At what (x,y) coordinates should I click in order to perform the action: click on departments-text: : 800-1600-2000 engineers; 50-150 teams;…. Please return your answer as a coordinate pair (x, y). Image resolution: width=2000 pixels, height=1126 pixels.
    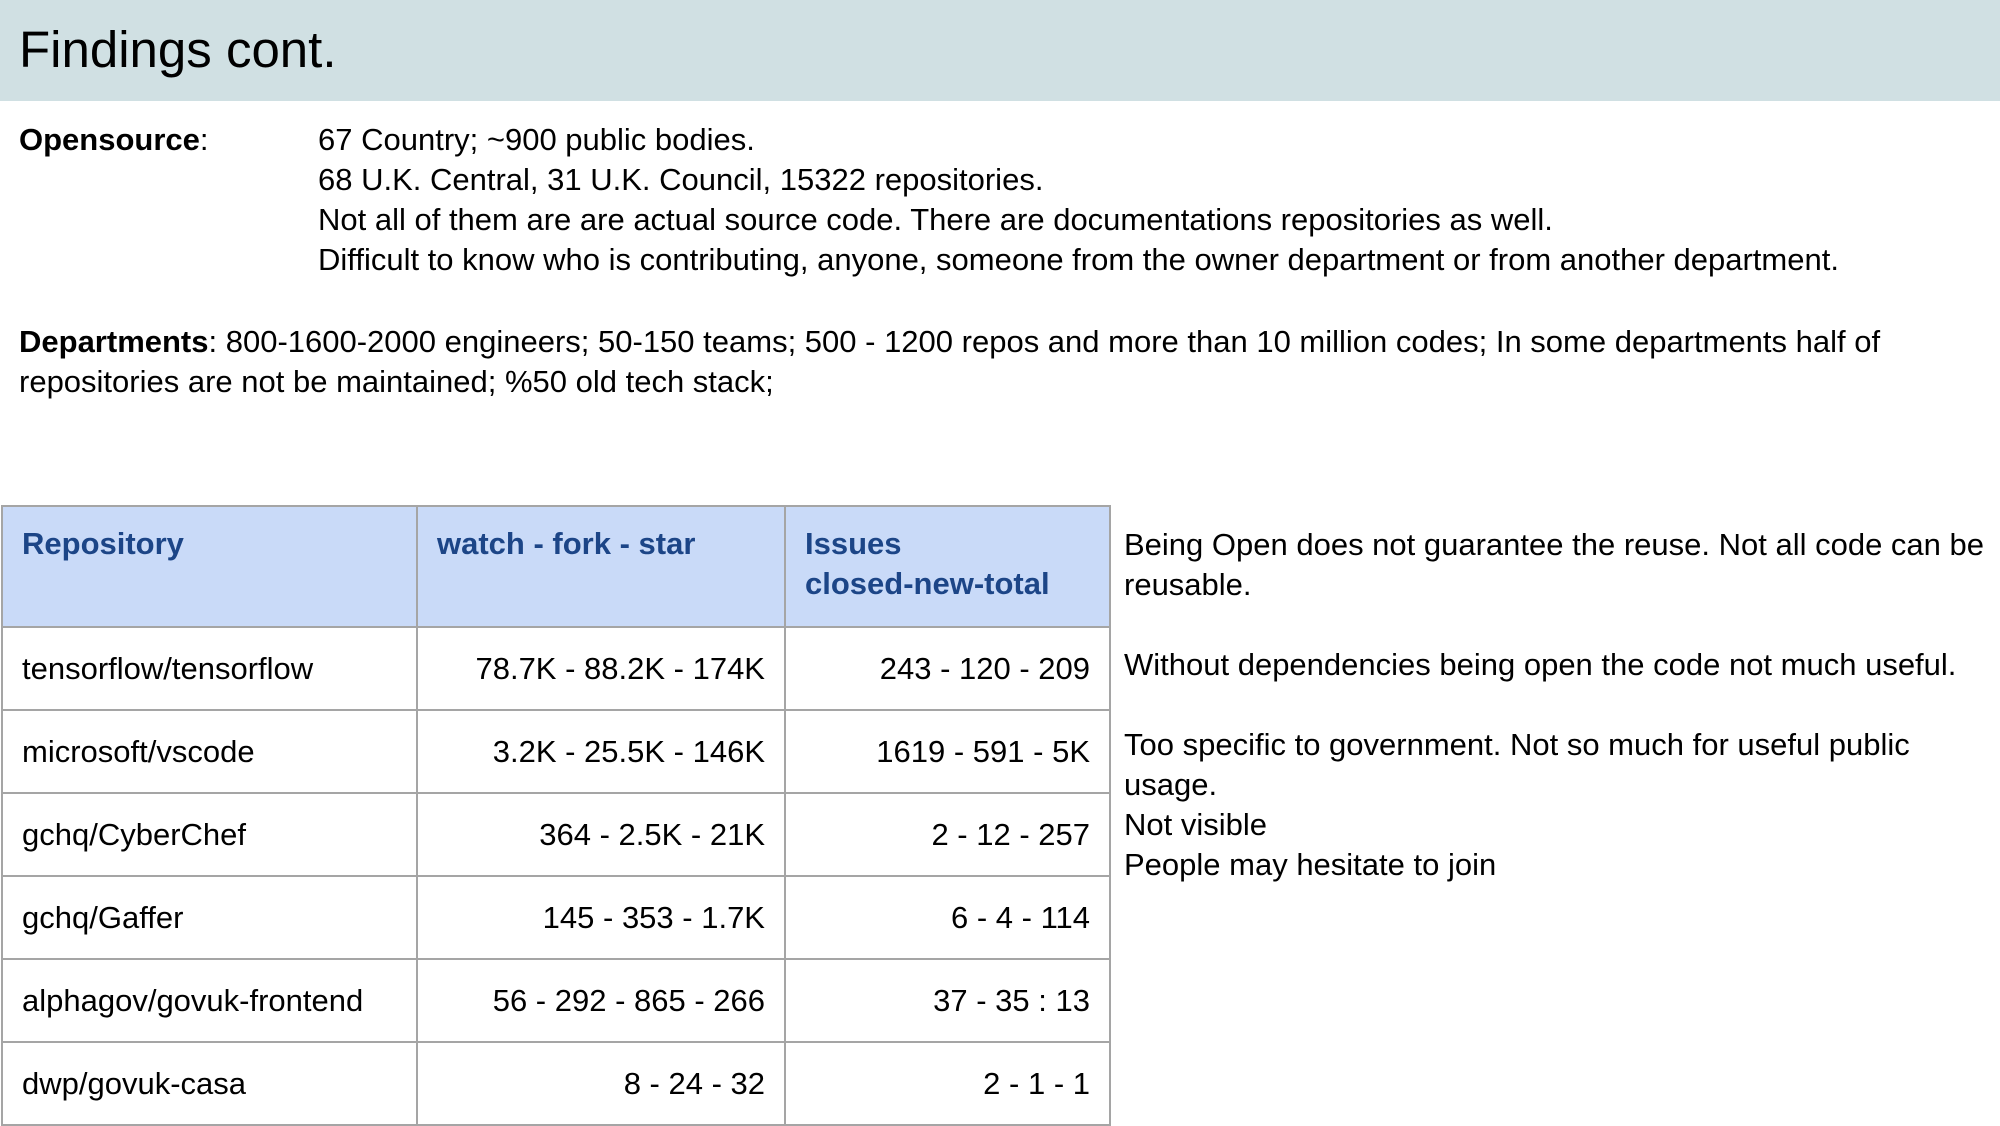
    Looking at the image, I should click on (950, 361).